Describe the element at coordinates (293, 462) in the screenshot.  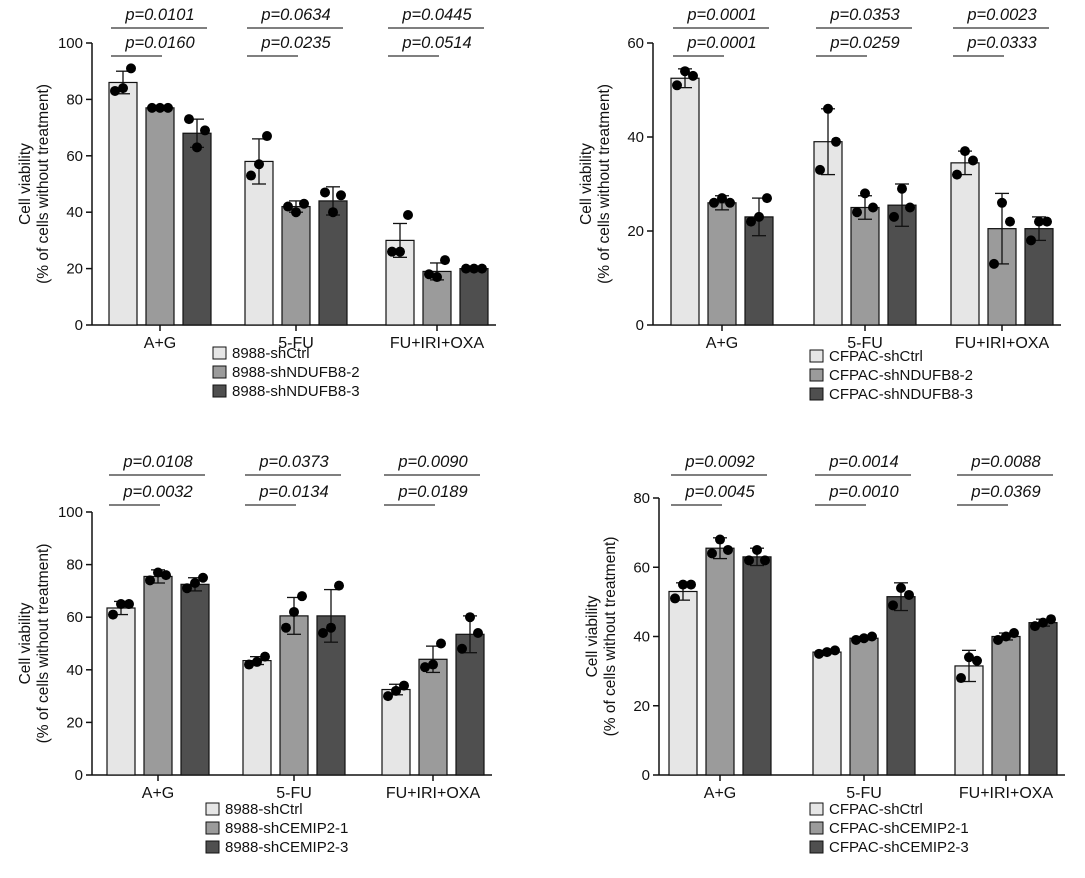
I see `p-value-upper: p=0.0373` at that location.